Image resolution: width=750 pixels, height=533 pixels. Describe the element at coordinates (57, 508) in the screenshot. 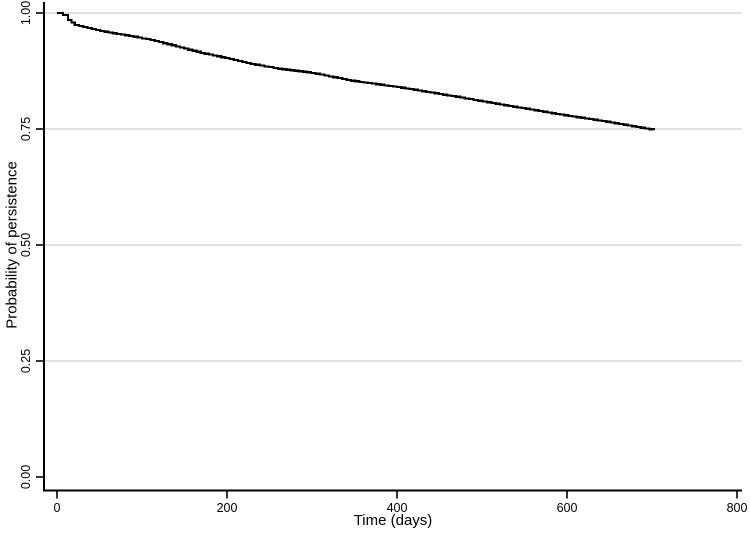

I see `x-tick-label-0: 0` at that location.